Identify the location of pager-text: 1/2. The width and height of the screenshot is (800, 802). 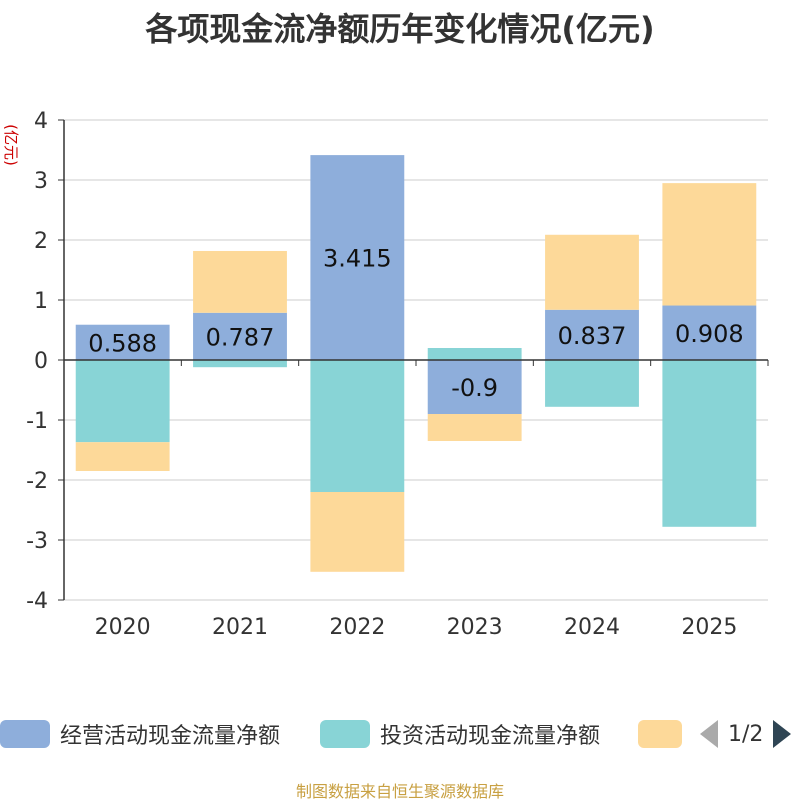
(746, 734).